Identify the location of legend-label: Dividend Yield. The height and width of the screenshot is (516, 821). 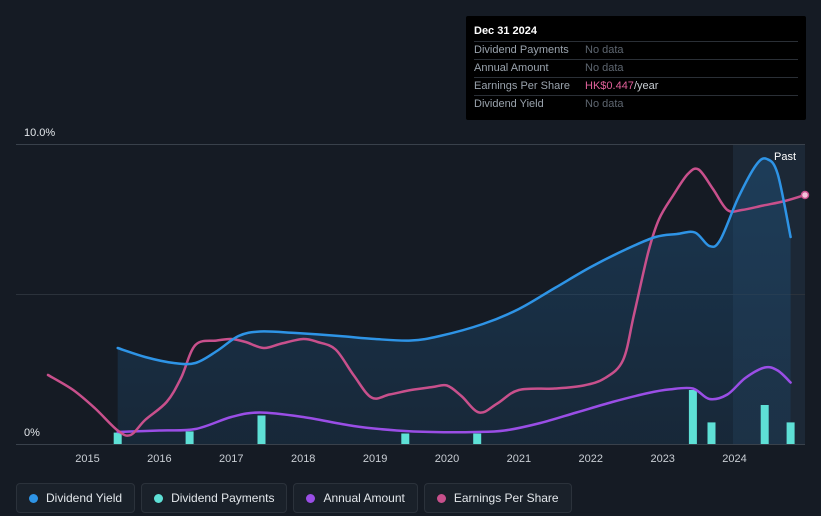
(84, 498).